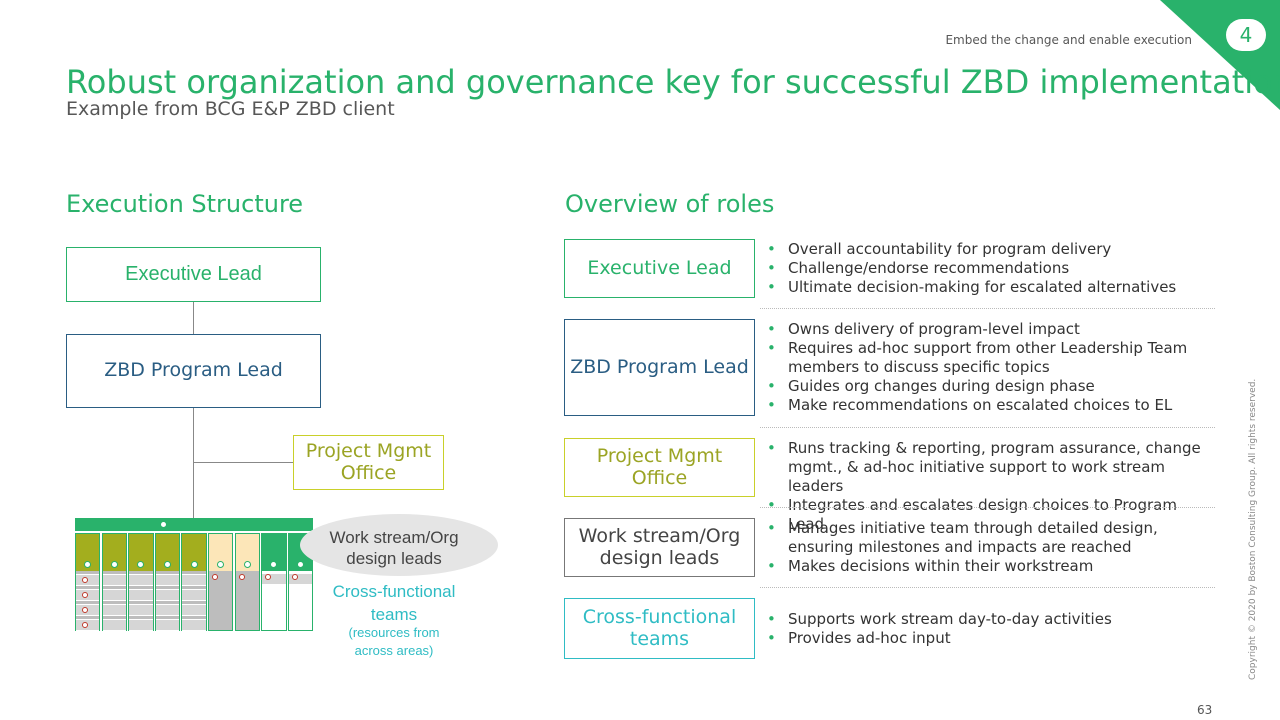 The width and height of the screenshot is (1280, 720). I want to click on section-number-badge: 4, so click(1246, 35).